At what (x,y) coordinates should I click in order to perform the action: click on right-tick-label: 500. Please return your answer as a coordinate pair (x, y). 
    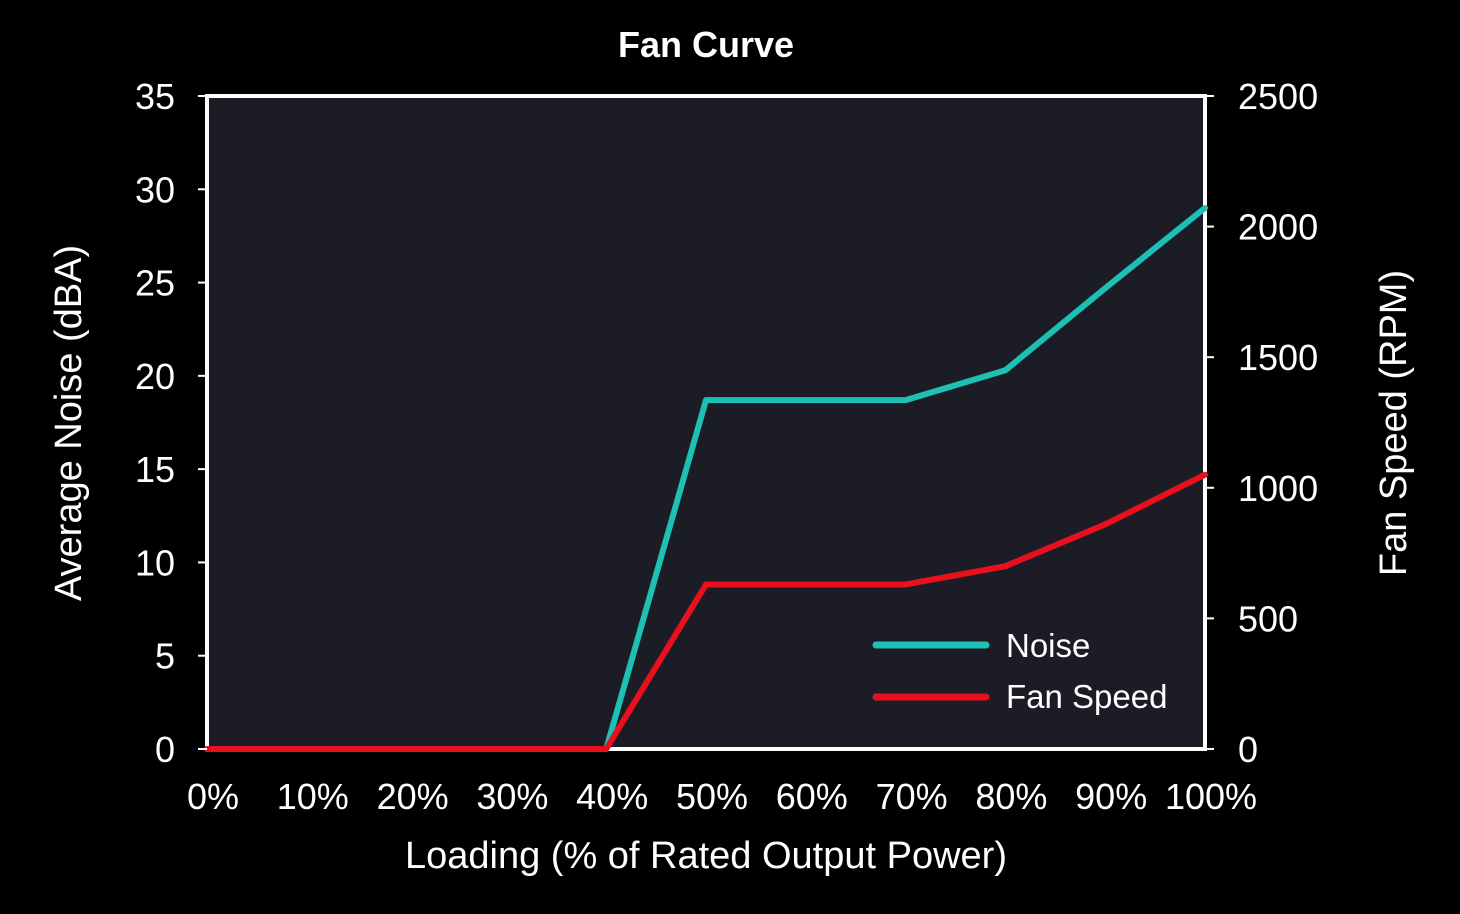
    Looking at the image, I should click on (1268, 618).